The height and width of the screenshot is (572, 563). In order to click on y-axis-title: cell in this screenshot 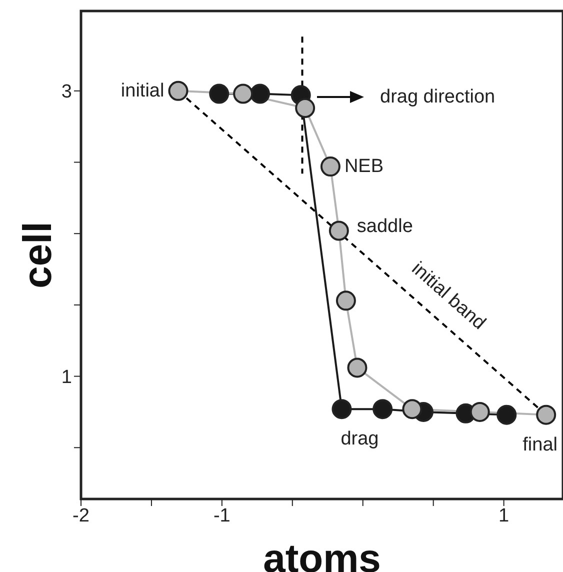, I will do `click(38, 255)`.